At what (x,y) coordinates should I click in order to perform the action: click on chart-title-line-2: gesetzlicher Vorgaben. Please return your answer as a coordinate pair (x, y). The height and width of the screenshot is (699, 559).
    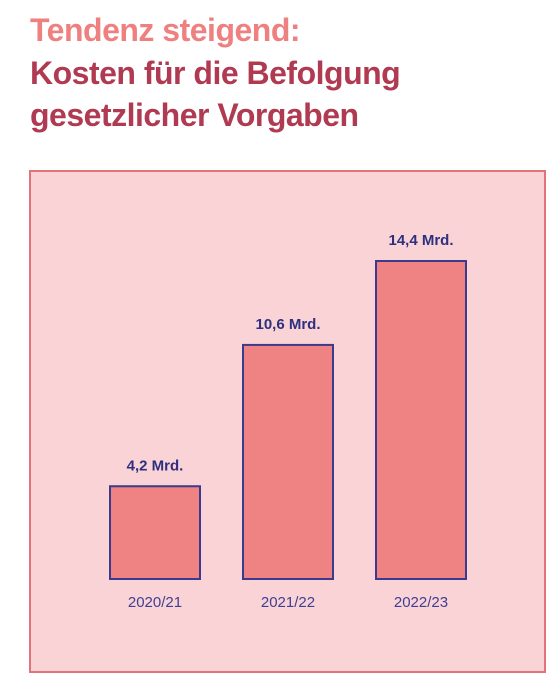
    Looking at the image, I should click on (194, 115).